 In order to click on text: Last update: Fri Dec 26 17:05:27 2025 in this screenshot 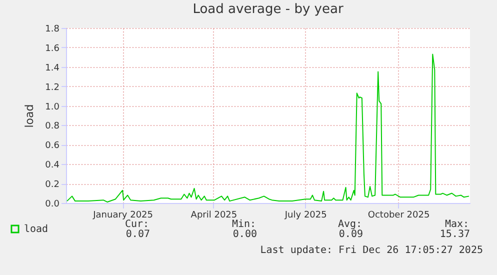, I will do `click(371, 250)`.